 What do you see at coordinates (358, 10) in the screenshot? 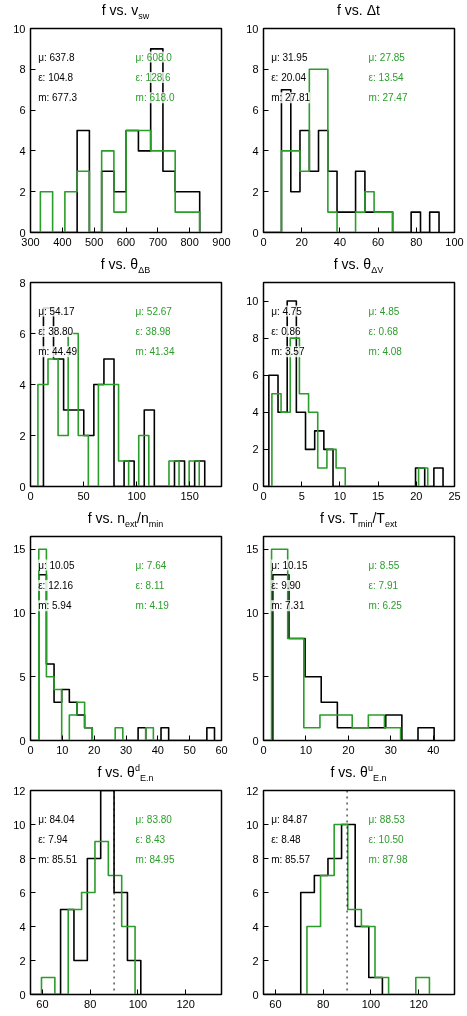
I see `chart-title: f vs. Δt` at bounding box center [358, 10].